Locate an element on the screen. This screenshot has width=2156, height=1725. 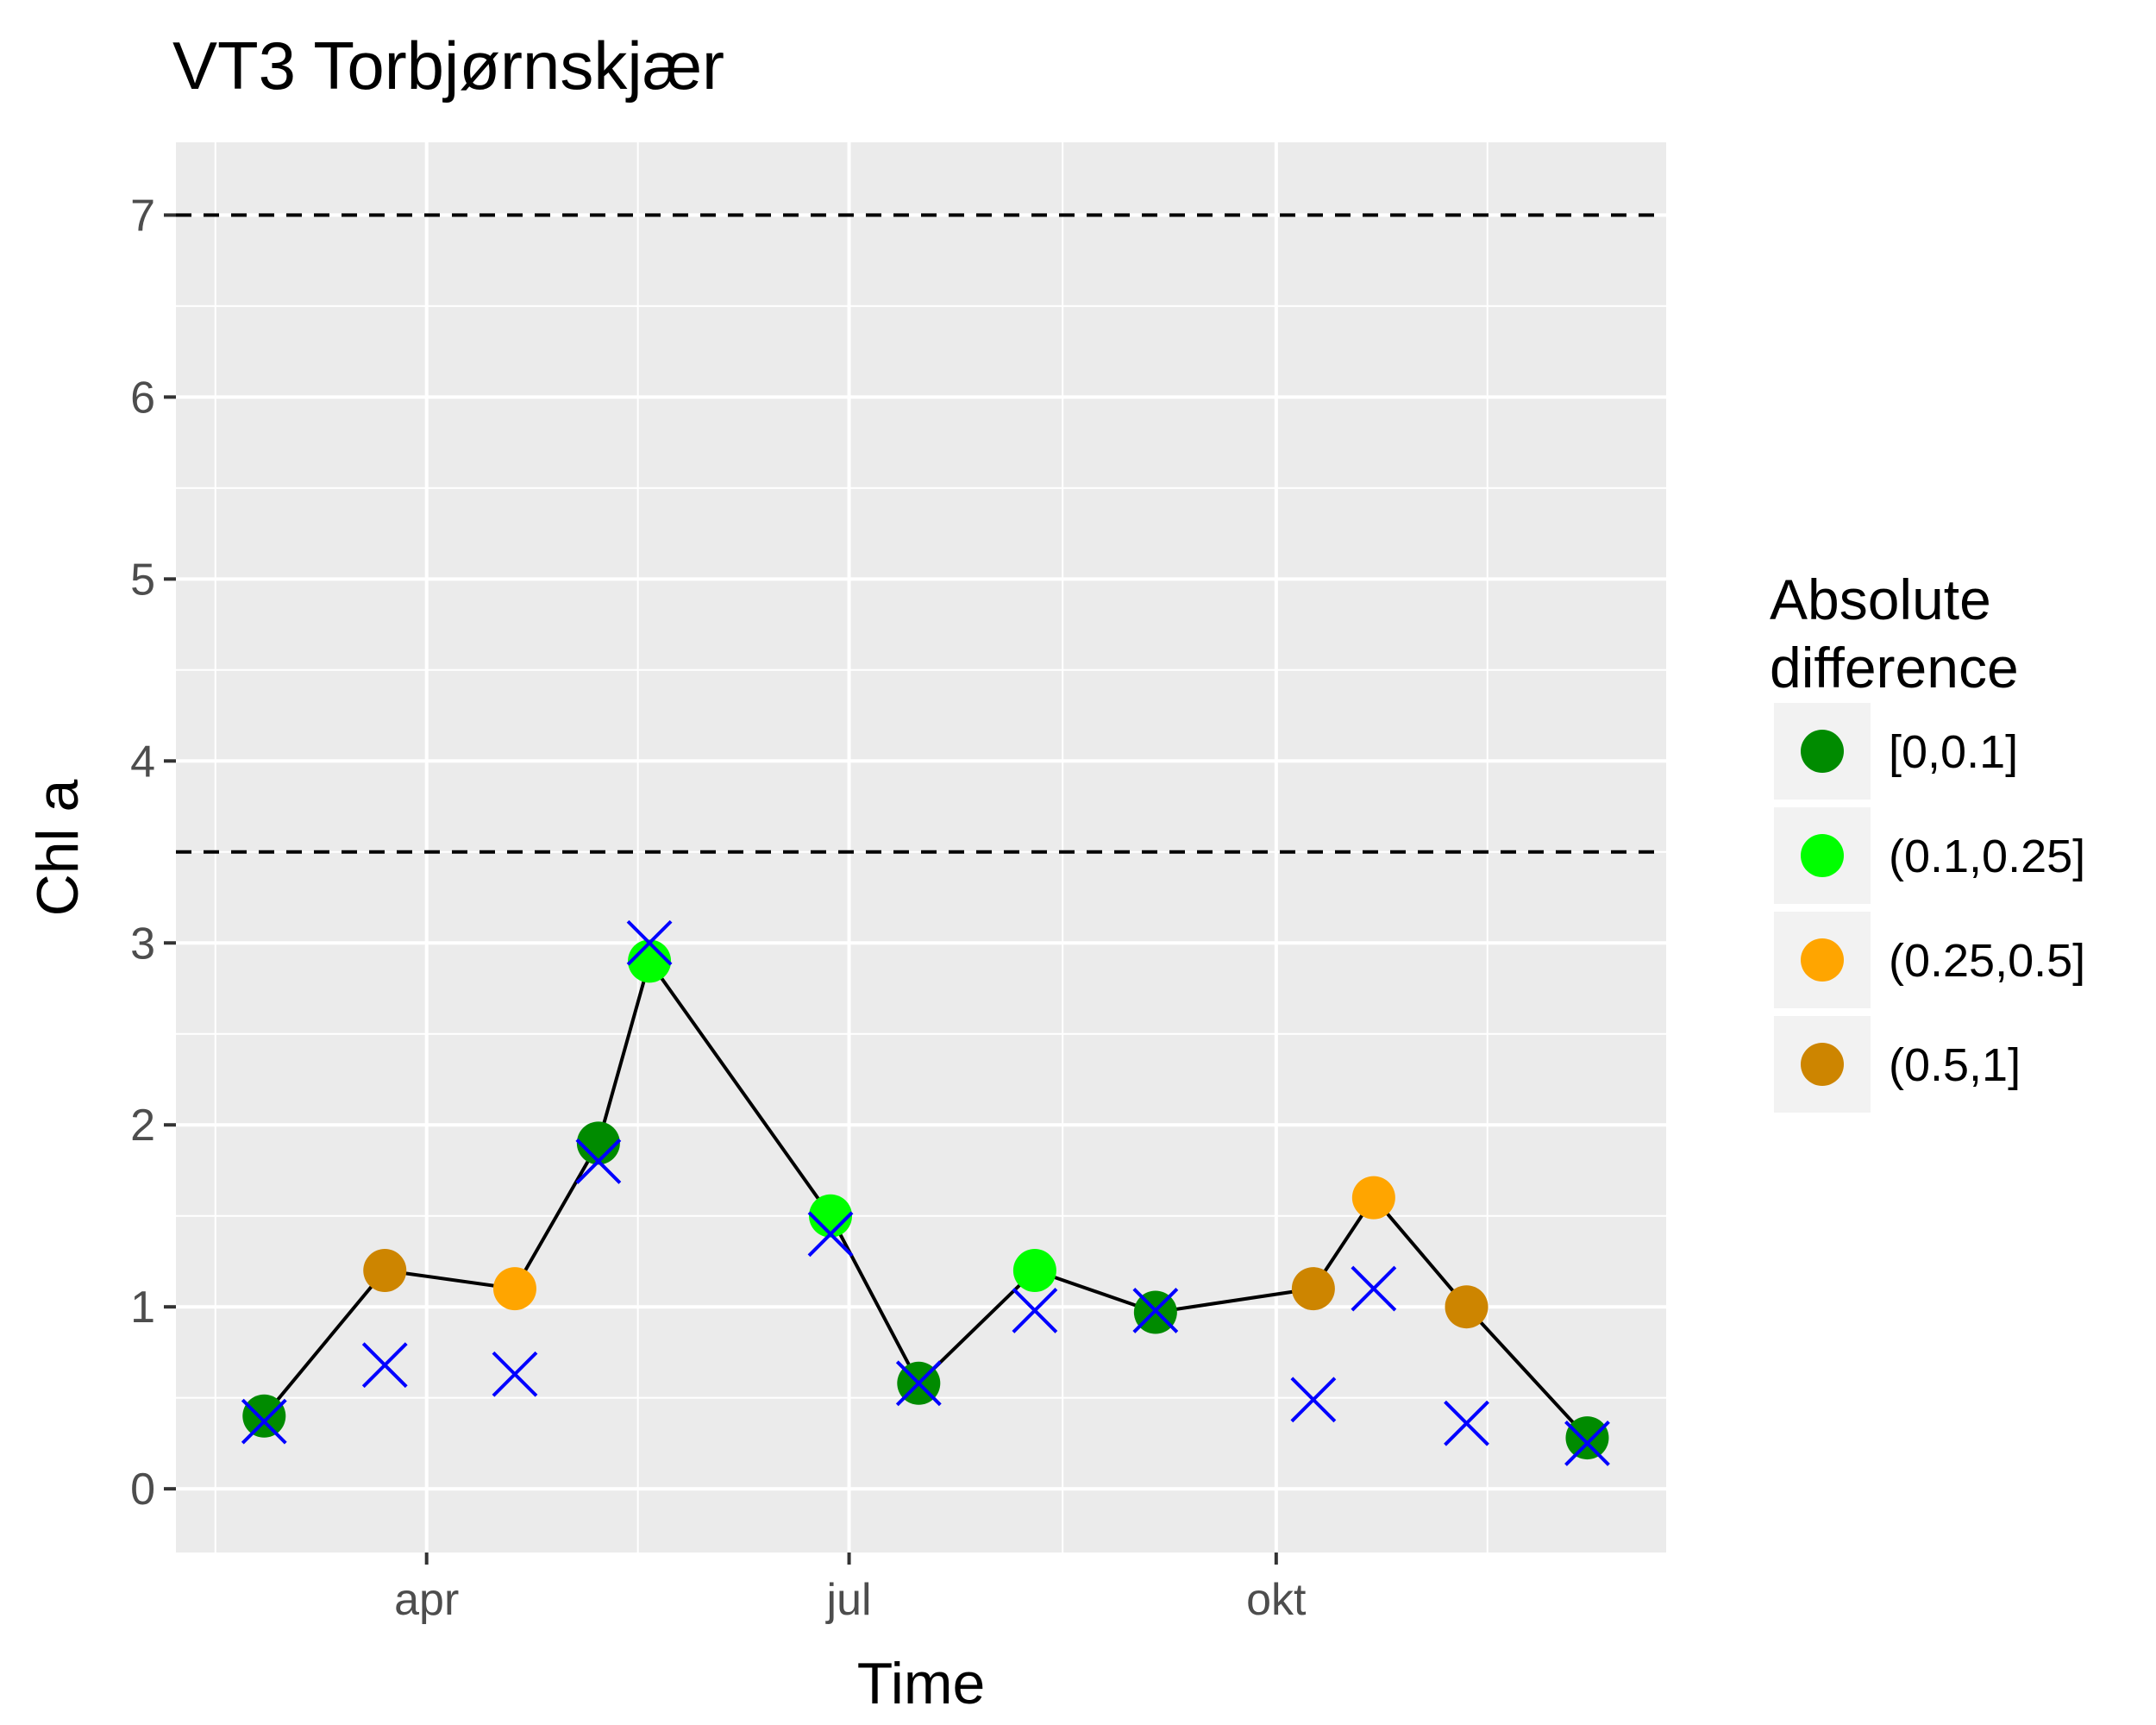
x-tick-label: jul is located at coordinates (848, 1600).